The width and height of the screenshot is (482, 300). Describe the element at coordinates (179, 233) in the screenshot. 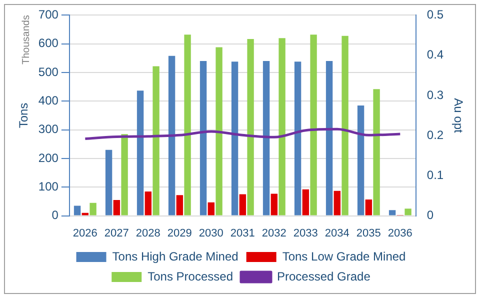

I see `x-tick-label: 2029` at that location.